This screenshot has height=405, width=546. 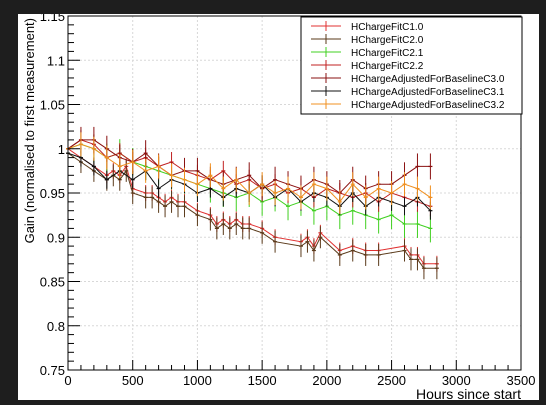 What do you see at coordinates (468, 393) in the screenshot?
I see `x-axis-label: Hours since start` at bounding box center [468, 393].